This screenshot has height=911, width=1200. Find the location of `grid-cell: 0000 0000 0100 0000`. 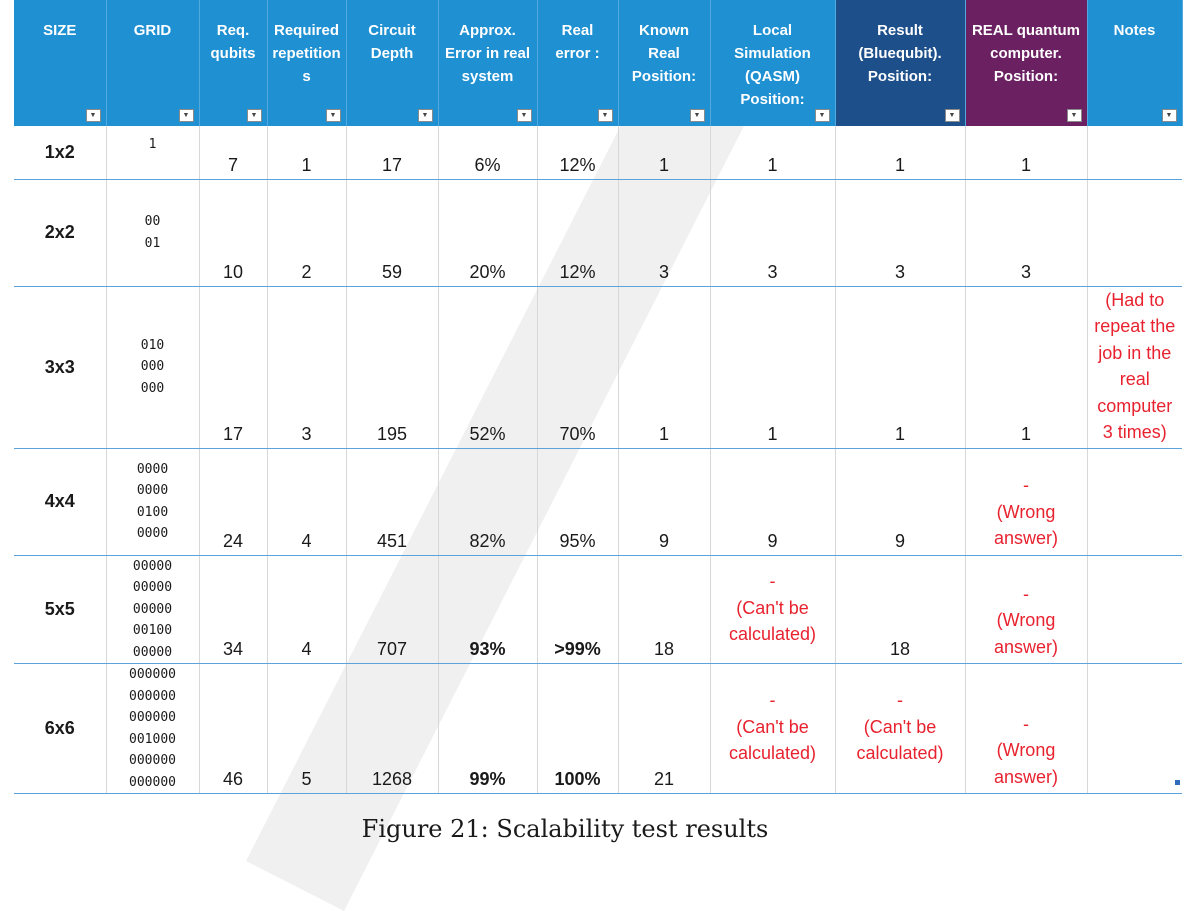

grid-cell: 0000 0000 0100 0000 is located at coordinates (153, 502).